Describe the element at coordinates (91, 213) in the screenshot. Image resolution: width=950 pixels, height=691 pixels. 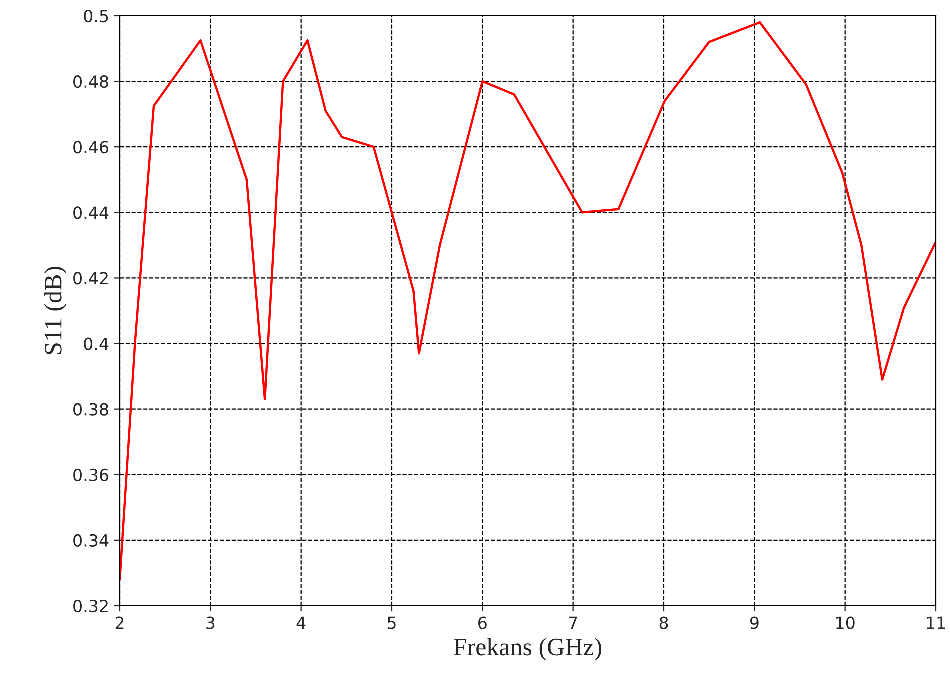
I see `y-tick-label: 0.44` at that location.